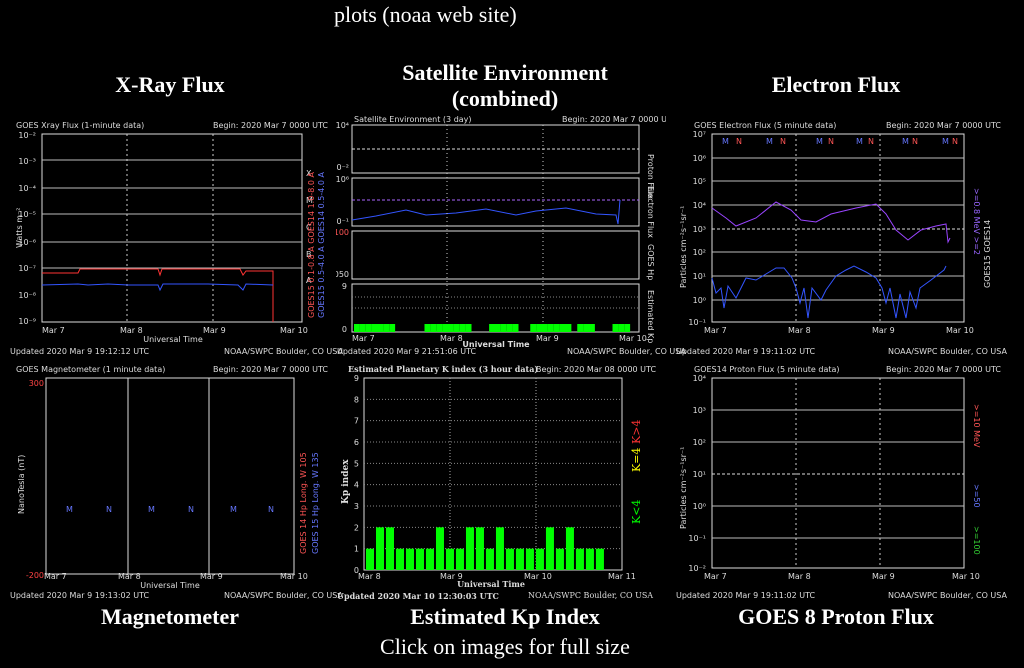 The height and width of the screenshot is (668, 1024). I want to click on kp-gridlines, so click(493, 474).